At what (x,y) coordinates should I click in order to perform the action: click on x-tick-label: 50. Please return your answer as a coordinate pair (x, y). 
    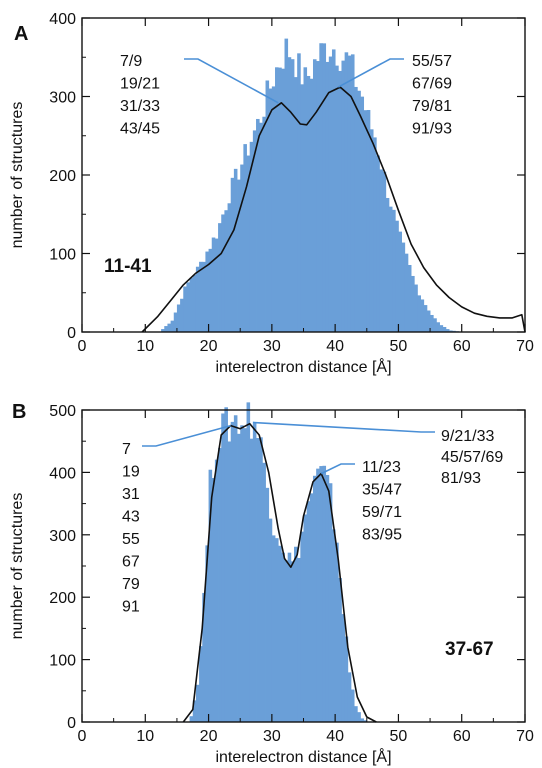
    Looking at the image, I should click on (399, 346).